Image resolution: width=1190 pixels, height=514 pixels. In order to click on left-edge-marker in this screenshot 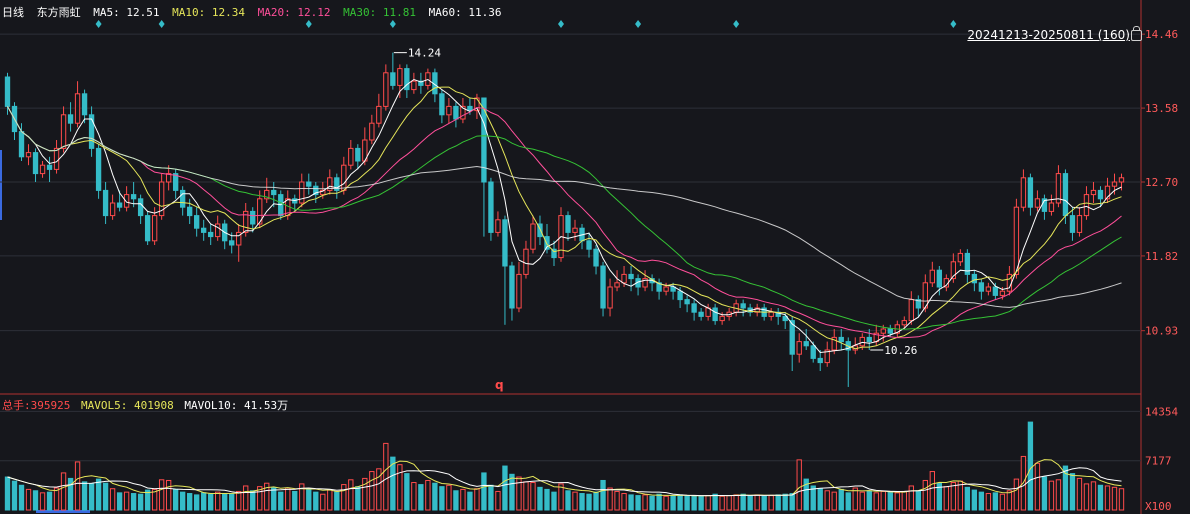, I will do `click(1, 185)`.